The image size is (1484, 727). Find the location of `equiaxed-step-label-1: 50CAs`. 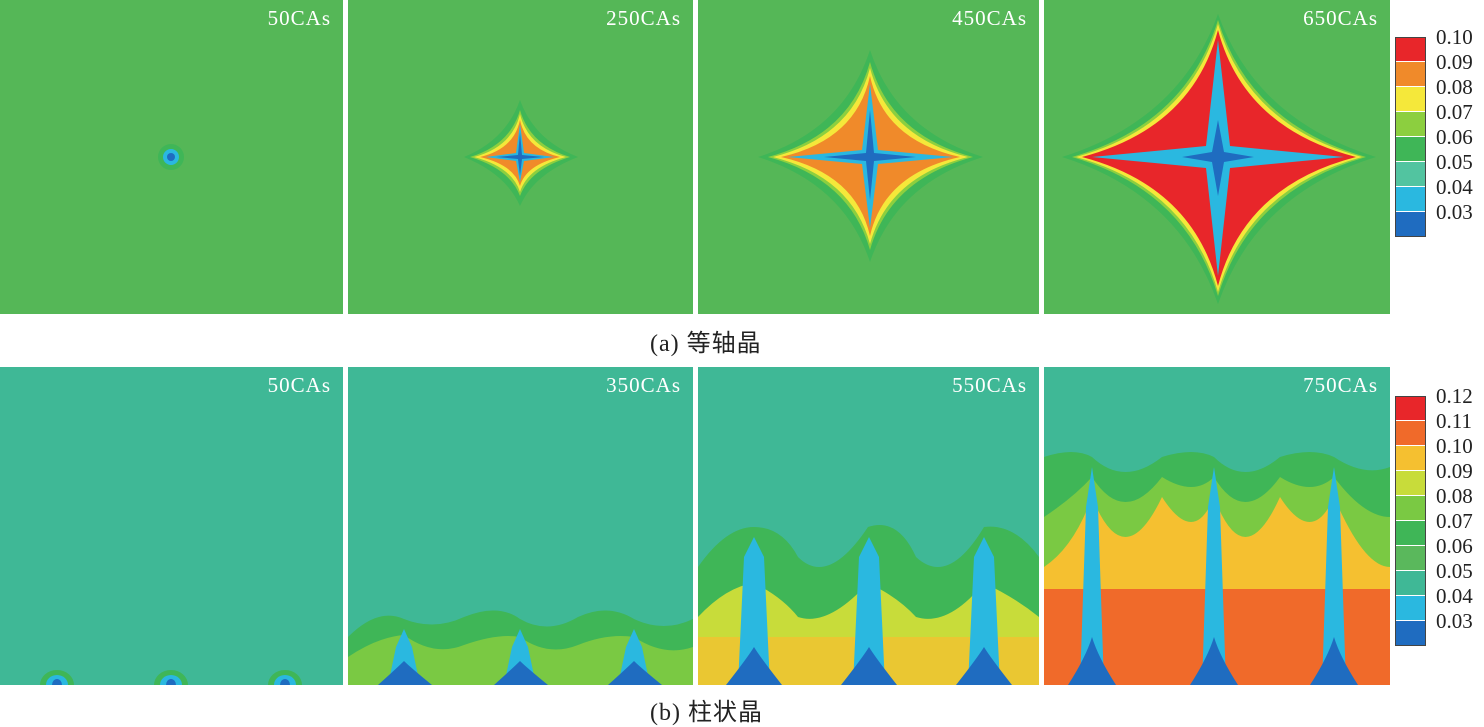

equiaxed-step-label-1: 50CAs is located at coordinates (299, 18).